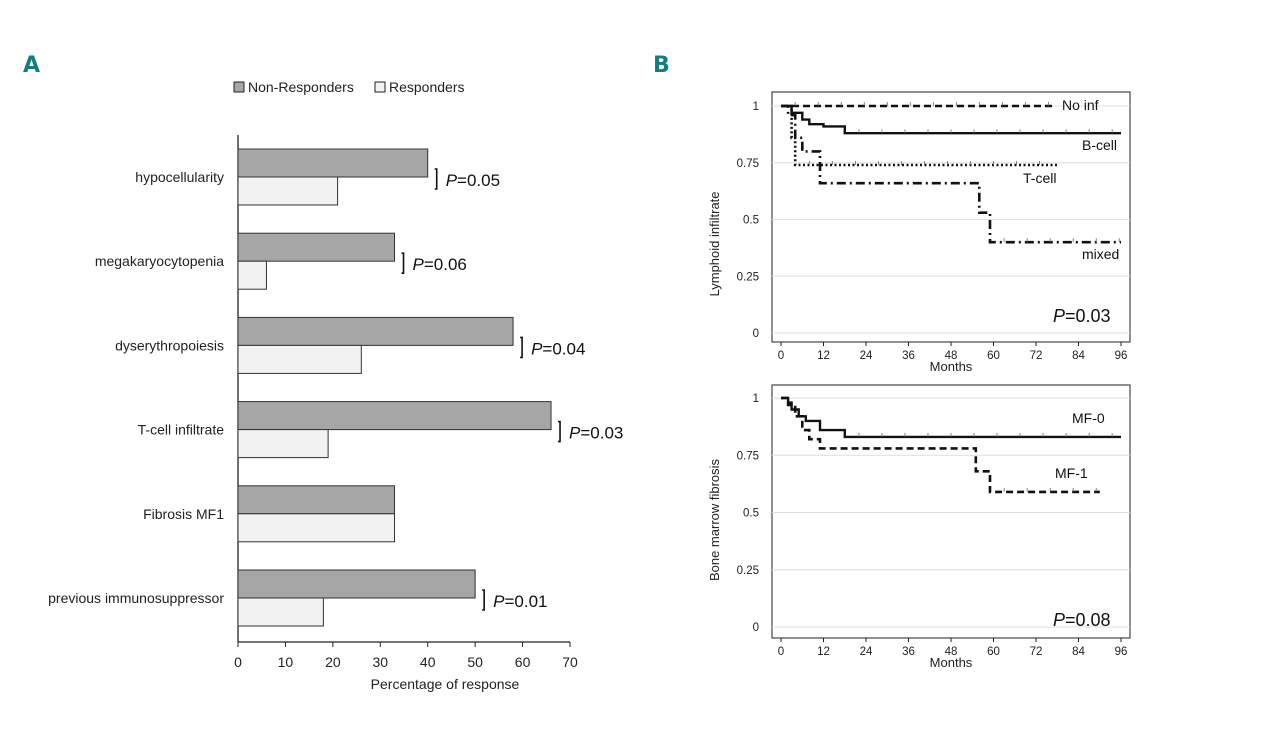 The height and width of the screenshot is (745, 1280). What do you see at coordinates (286, 662) in the screenshot?
I see `x-tick-label: 10` at bounding box center [286, 662].